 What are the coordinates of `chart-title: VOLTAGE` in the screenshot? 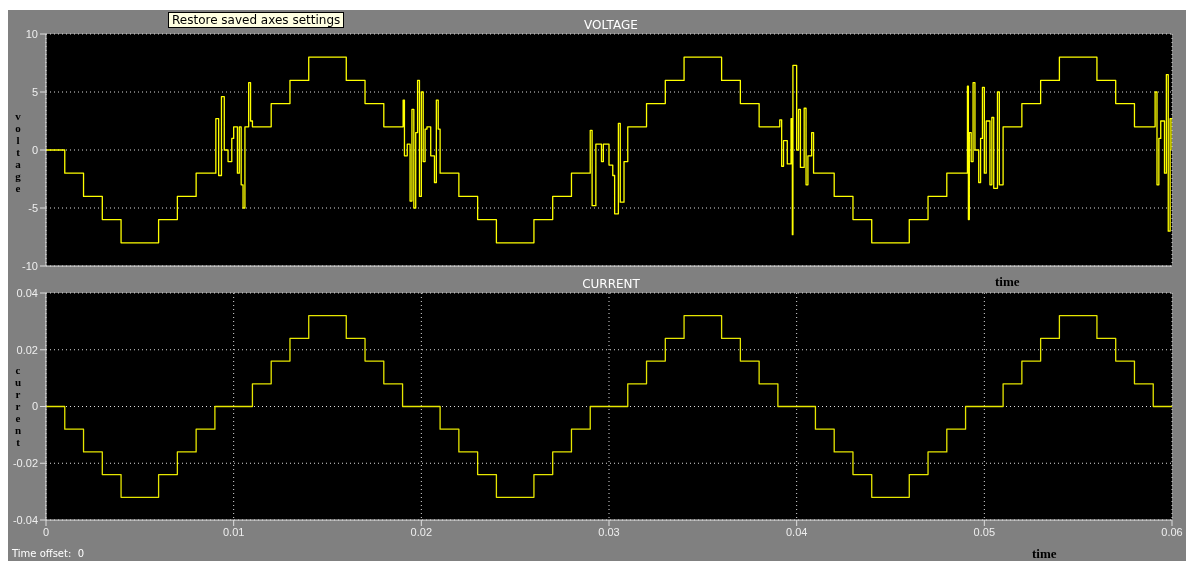 It's located at (611, 25).